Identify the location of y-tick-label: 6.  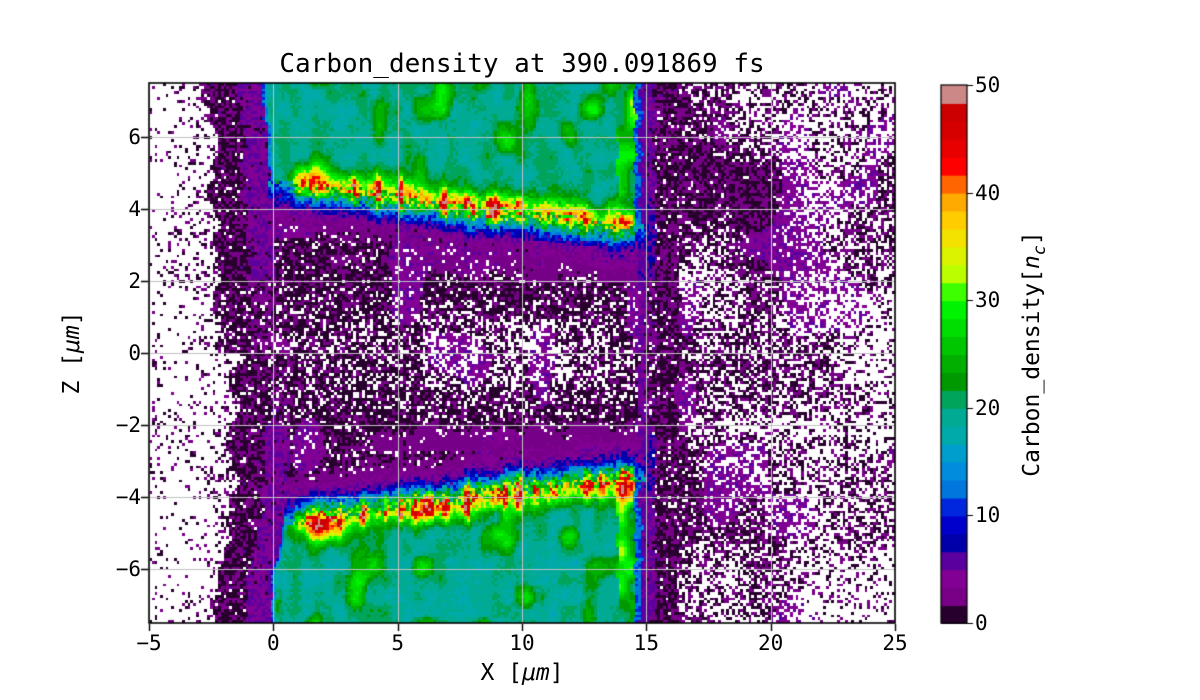
(134, 137).